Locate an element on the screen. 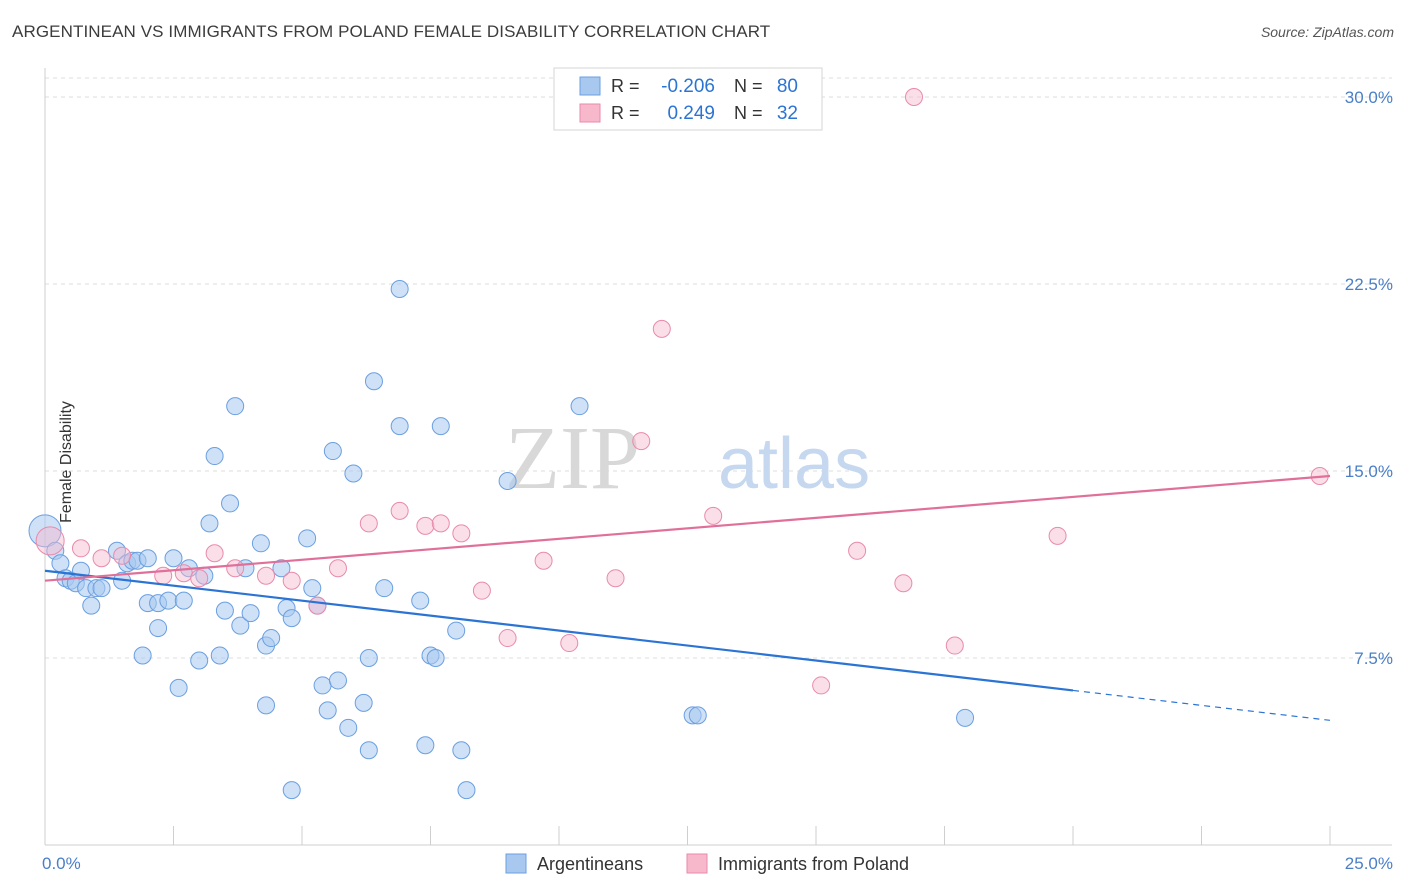 This screenshot has height=892, width=1406. bottom-legend-swatch-poland is located at coordinates (697, 863).